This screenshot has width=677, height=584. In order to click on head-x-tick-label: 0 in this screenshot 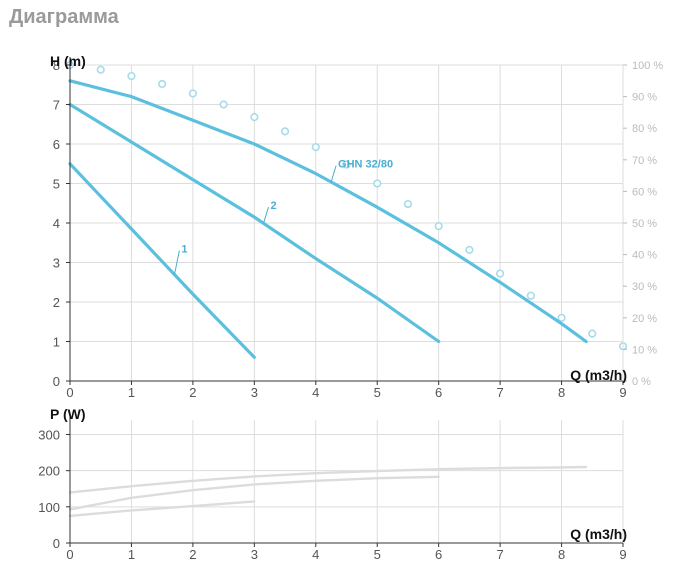, I will do `click(69, 392)`.